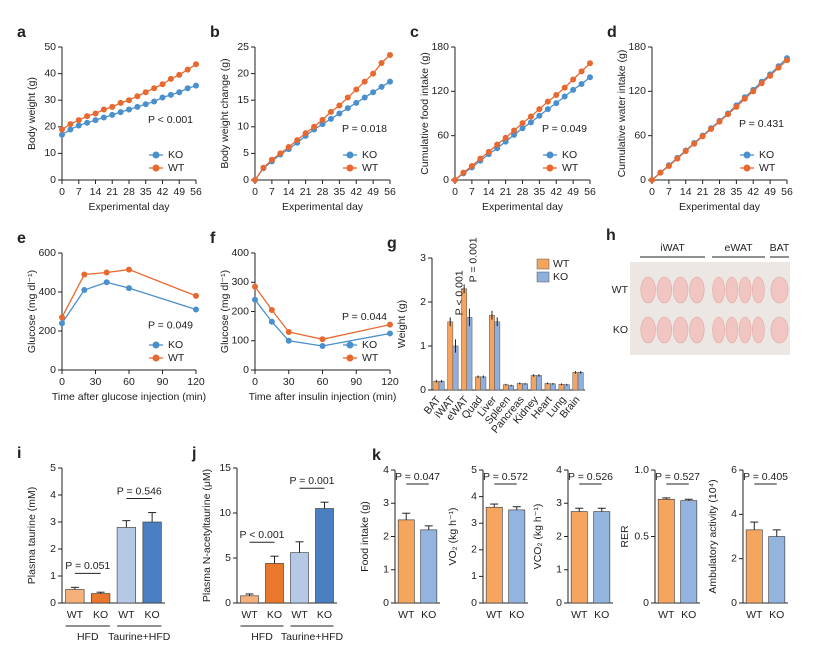  I want to click on legend-label: WT, so click(570, 168).